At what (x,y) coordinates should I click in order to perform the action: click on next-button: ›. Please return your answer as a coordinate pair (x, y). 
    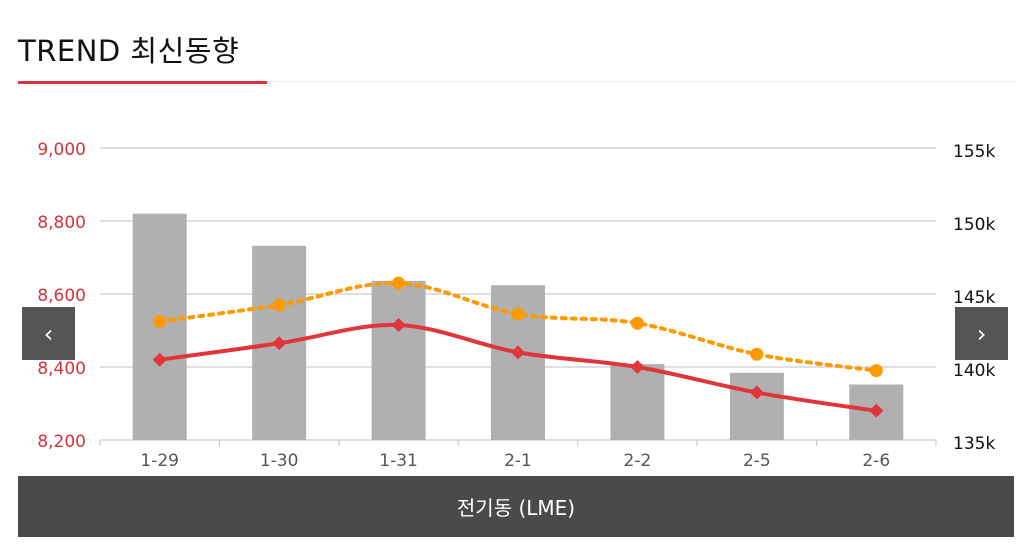
    Looking at the image, I should click on (981, 333).